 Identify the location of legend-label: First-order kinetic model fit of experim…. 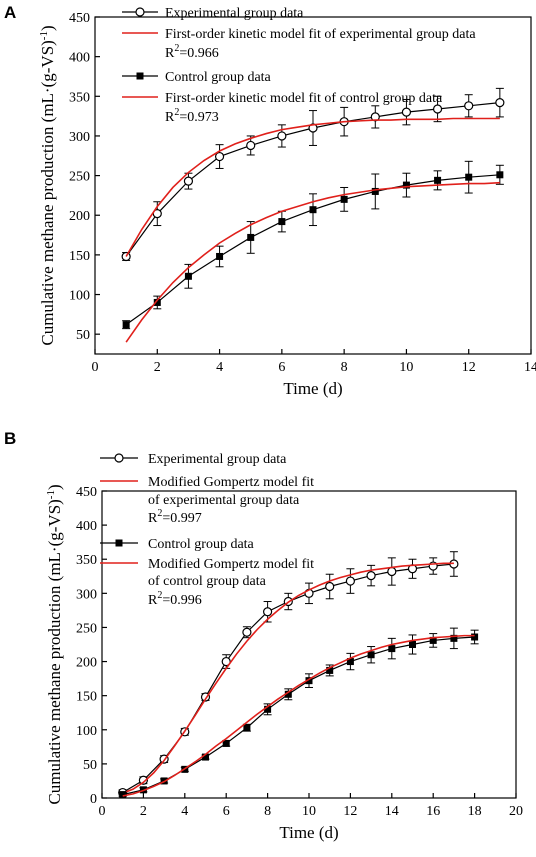
(320, 34).